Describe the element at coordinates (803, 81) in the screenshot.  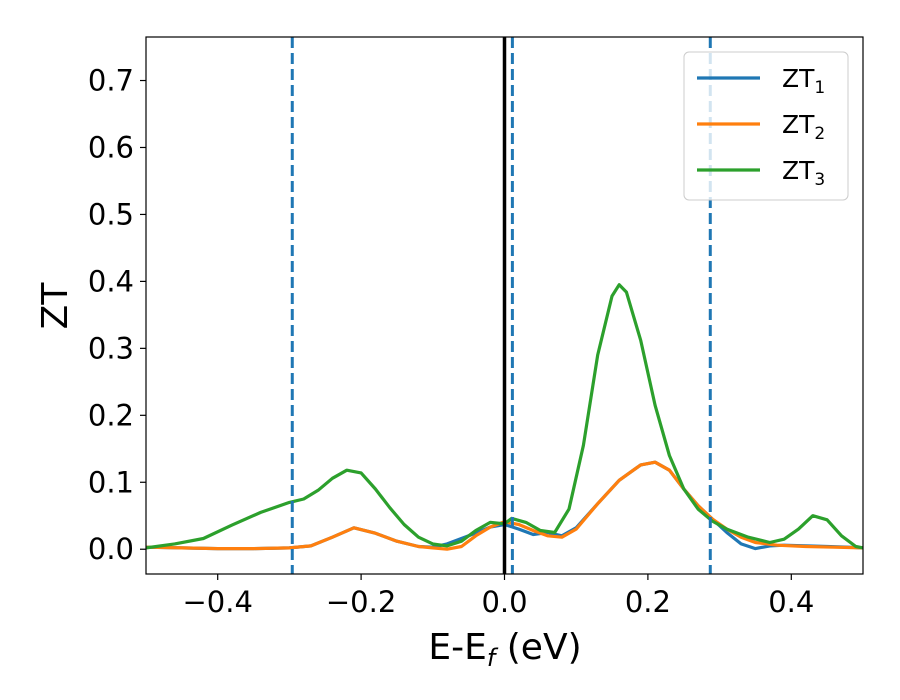
I see `legend-label-zt1: ZT1` at that location.